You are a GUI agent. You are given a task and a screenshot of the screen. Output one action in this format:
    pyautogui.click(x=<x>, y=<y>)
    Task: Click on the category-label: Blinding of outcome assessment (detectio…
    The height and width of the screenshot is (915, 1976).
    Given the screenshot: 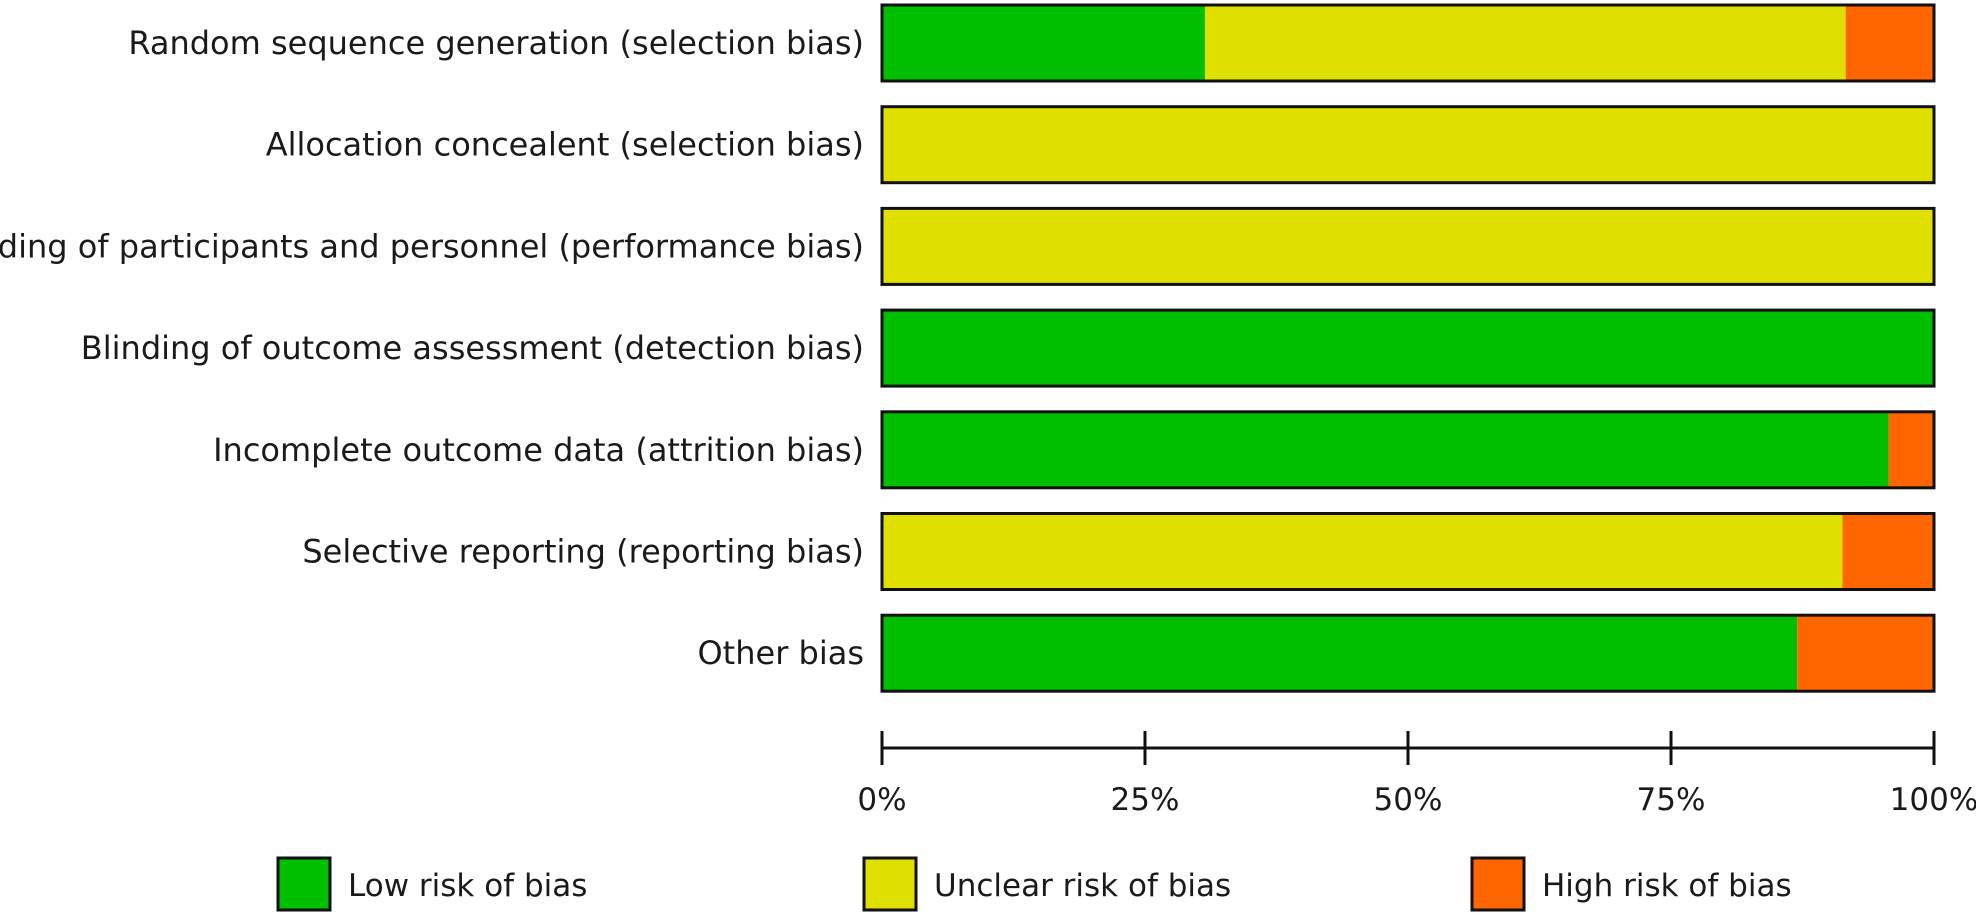 What is the action you would take?
    pyautogui.click(x=472, y=348)
    